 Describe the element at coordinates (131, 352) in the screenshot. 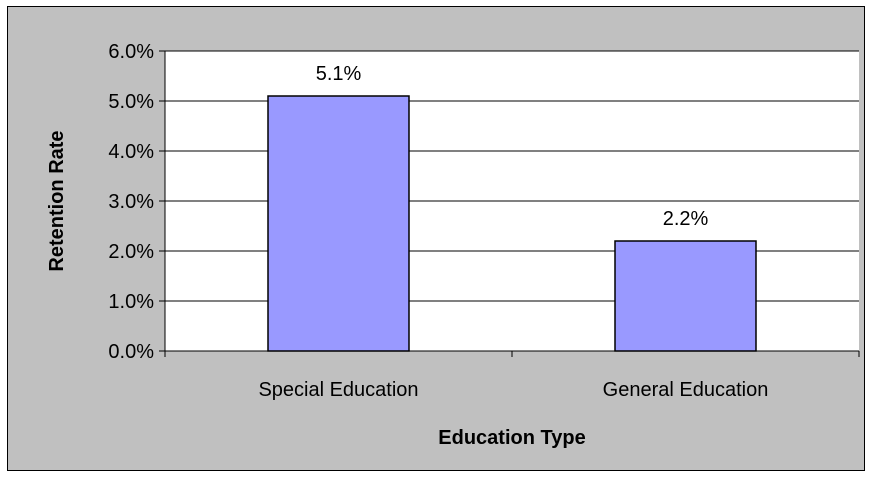

I see `y-tick-label: 0.0%` at that location.